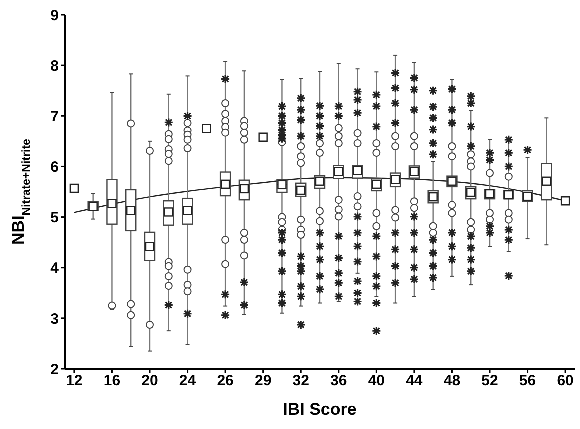 The width and height of the screenshot is (580, 429). Describe the element at coordinates (225, 381) in the screenshot. I see `x-tick-label: 26` at that location.